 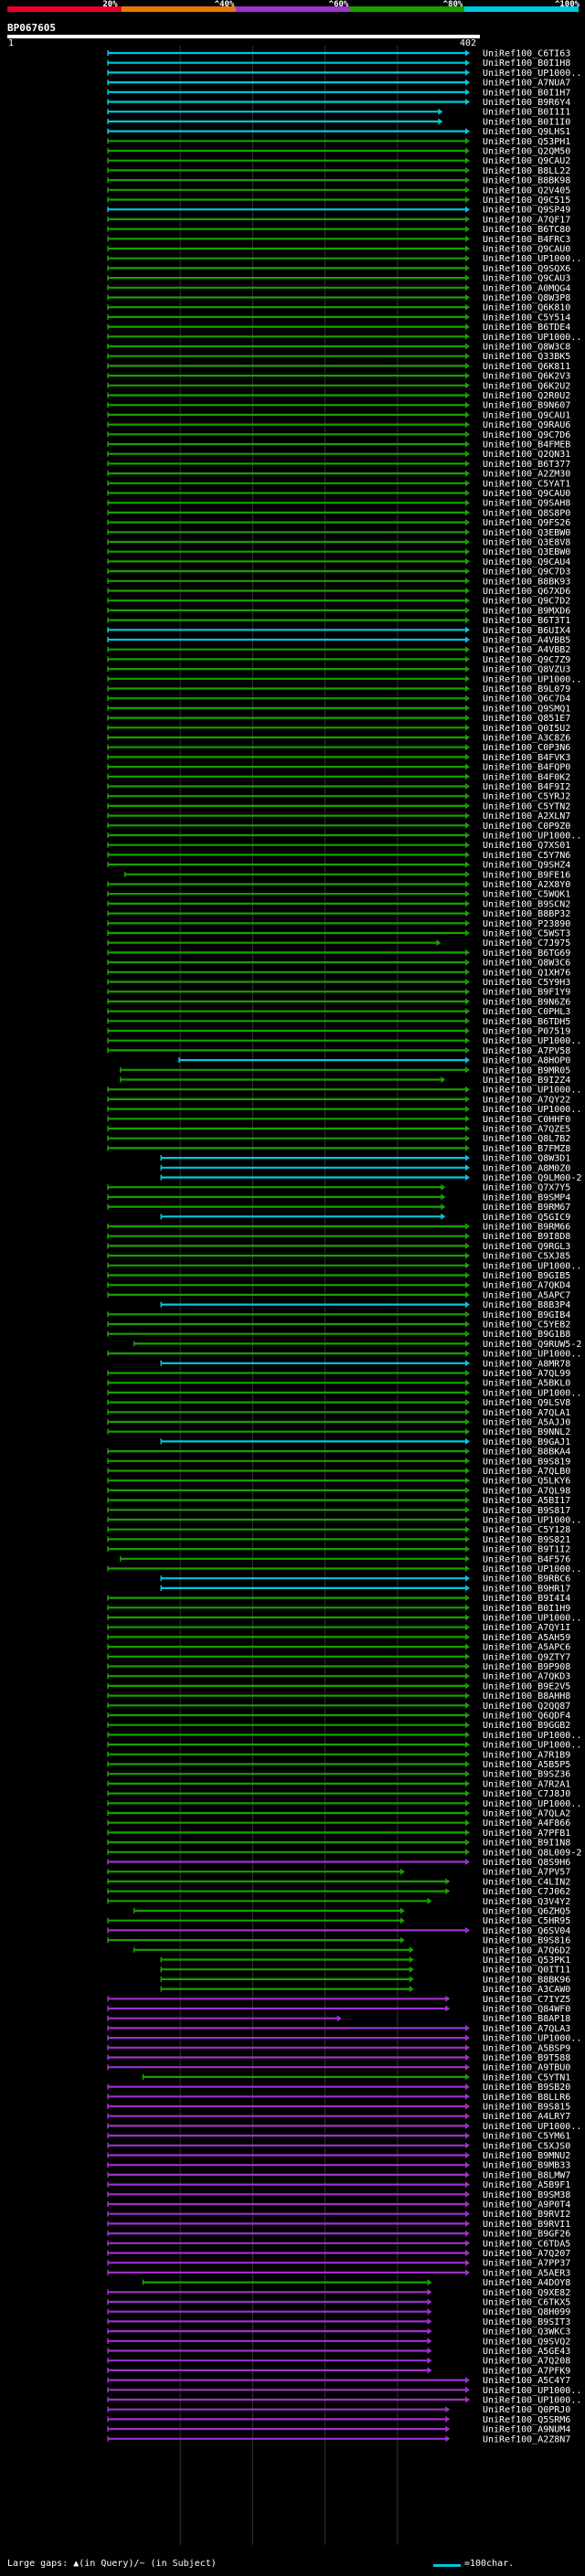 What do you see at coordinates (527, 348) in the screenshot?
I see `hit-label: UniRef100_Q8W3C8` at bounding box center [527, 348].